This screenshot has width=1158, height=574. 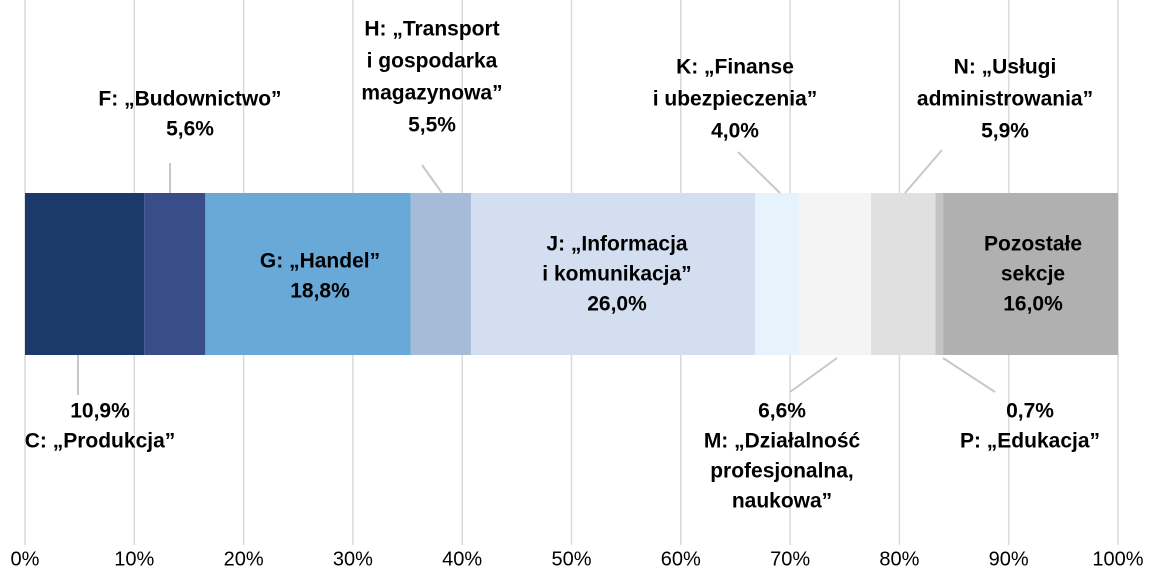 I want to click on value-label: 5,6%, so click(x=190, y=129).